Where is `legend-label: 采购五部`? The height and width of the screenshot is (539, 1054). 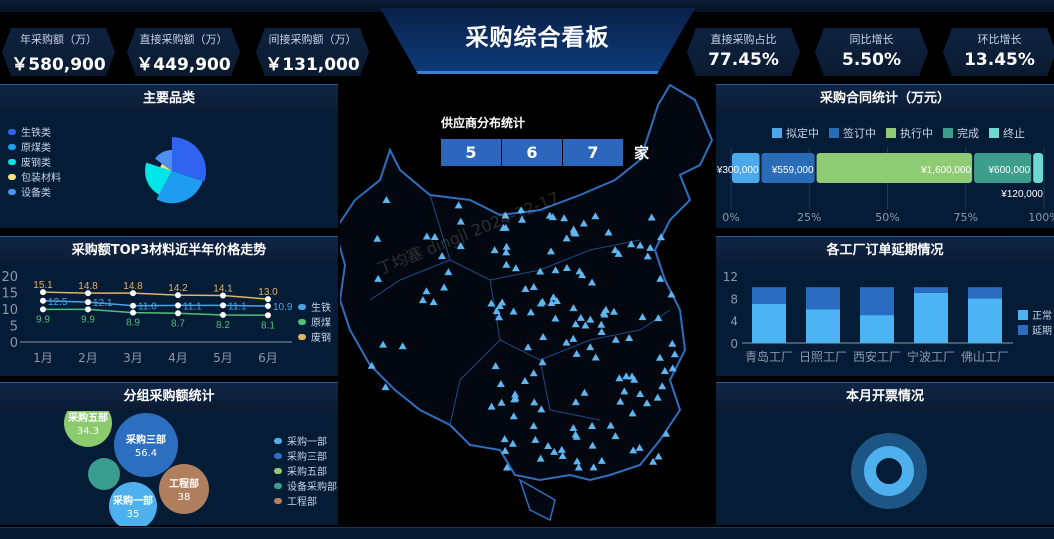 legend-label: 采购五部 is located at coordinates (307, 472).